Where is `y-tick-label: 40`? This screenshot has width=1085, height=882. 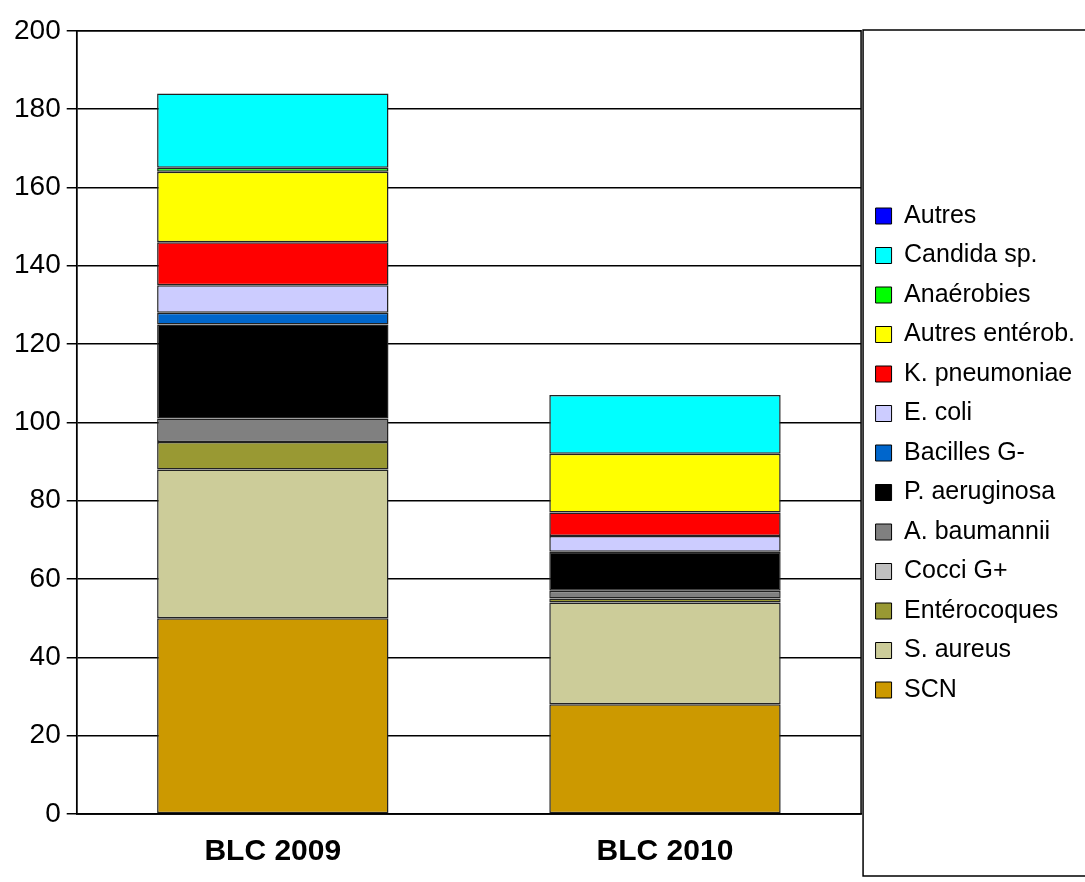
y-tick-label: 40 is located at coordinates (45, 656).